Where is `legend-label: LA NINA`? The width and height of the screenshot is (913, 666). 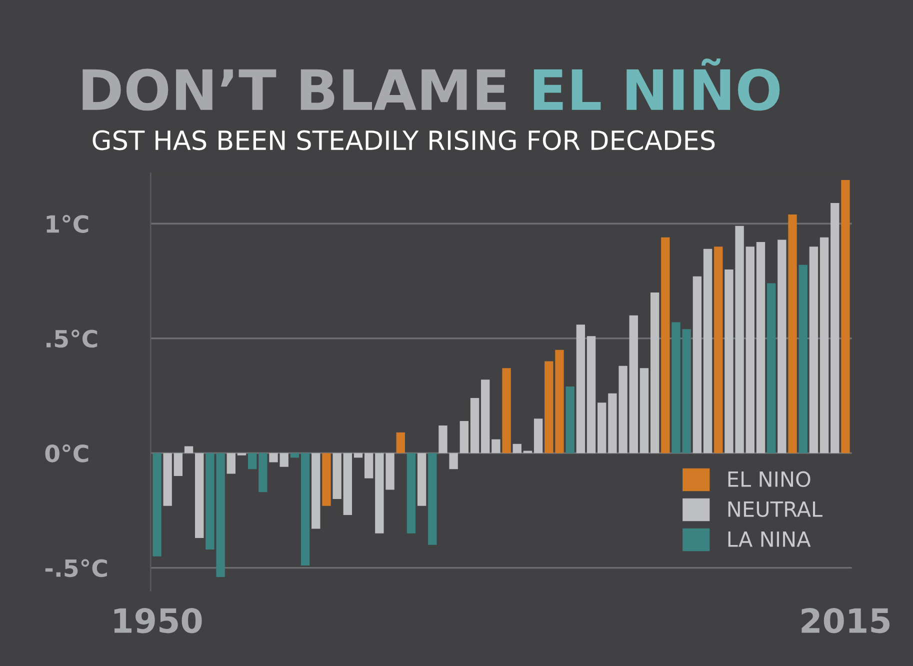 legend-label: LA NINA is located at coordinates (769, 539).